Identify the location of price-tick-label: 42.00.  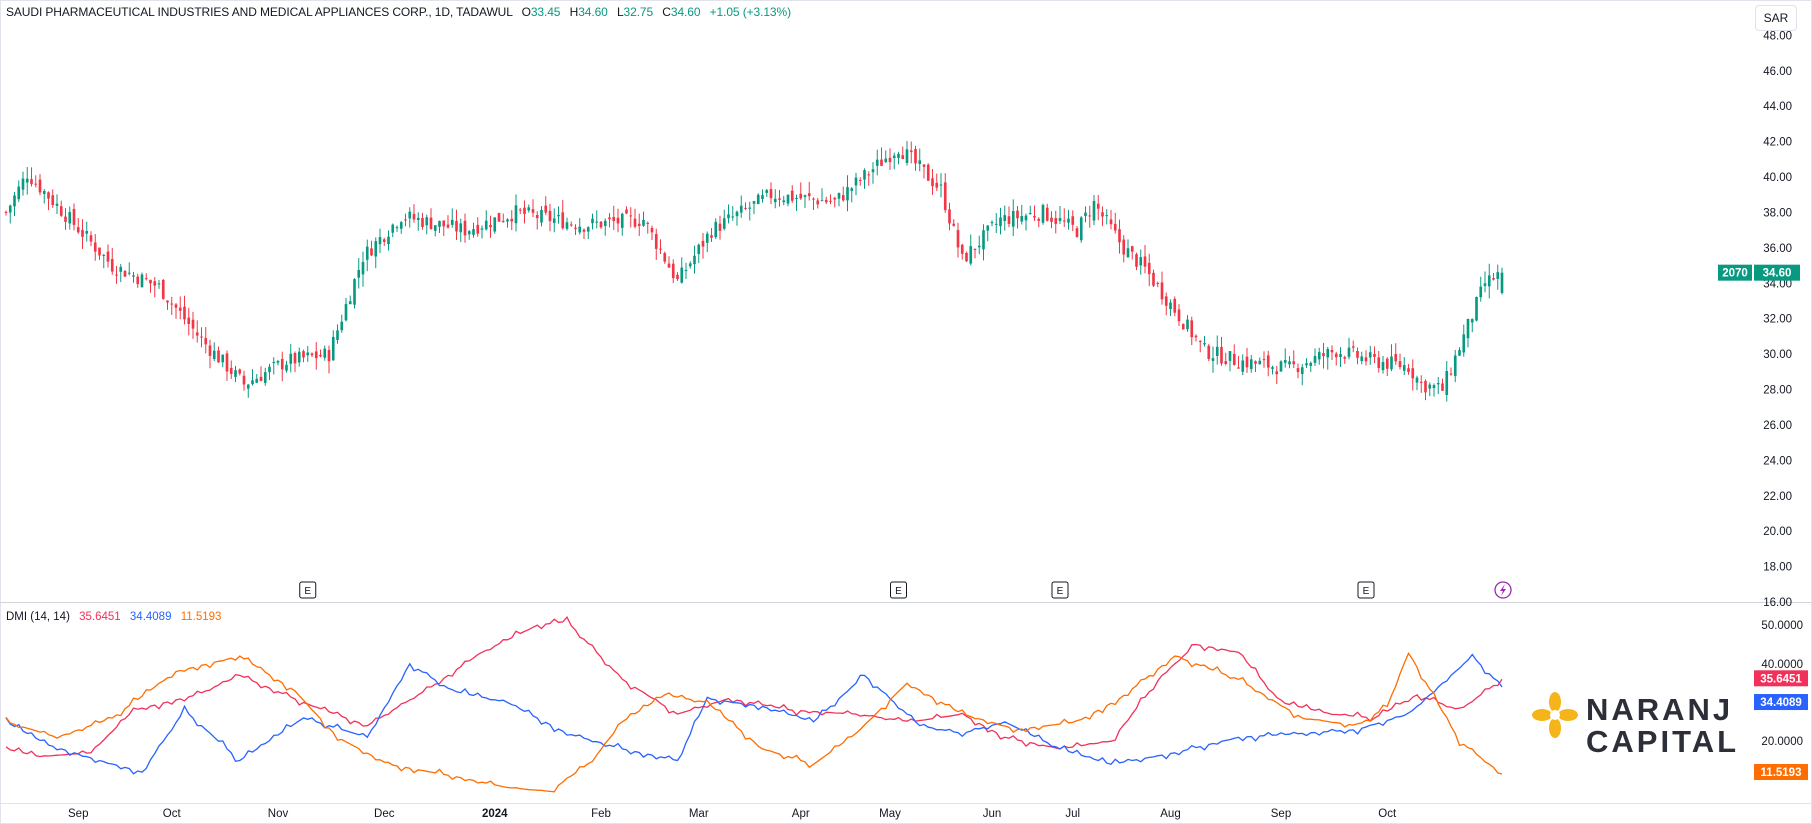
(1777, 143).